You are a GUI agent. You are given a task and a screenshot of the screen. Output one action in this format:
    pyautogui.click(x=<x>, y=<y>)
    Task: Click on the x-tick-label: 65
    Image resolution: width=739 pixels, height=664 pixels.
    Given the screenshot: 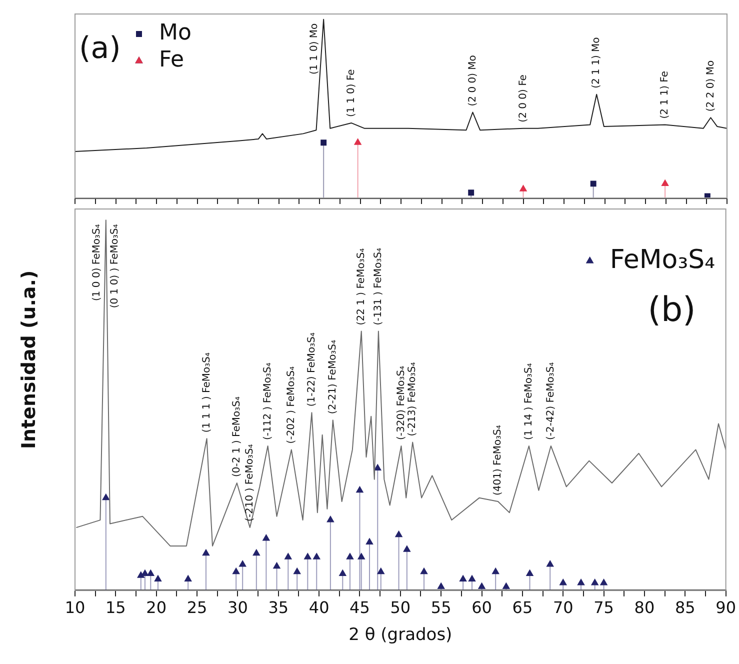 What is the action you would take?
    pyautogui.click(x=522, y=608)
    